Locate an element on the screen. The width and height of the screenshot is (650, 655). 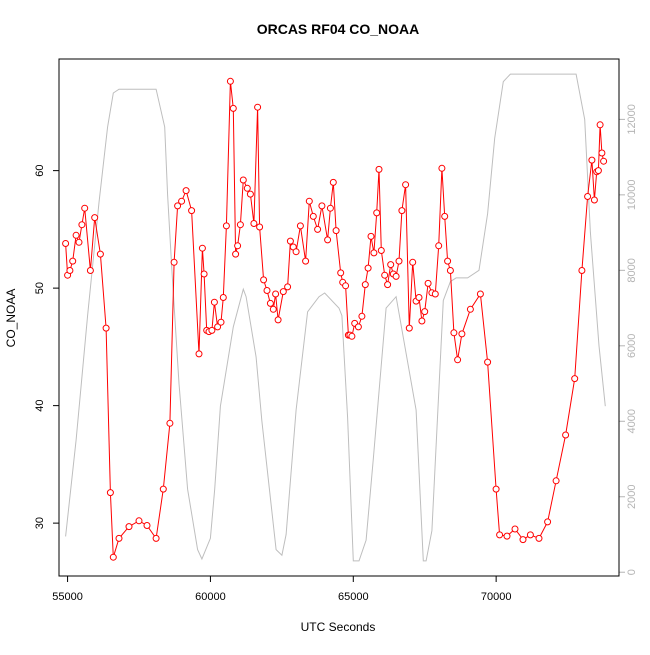
x-tick-label: 60000 is located at coordinates (210, 597).